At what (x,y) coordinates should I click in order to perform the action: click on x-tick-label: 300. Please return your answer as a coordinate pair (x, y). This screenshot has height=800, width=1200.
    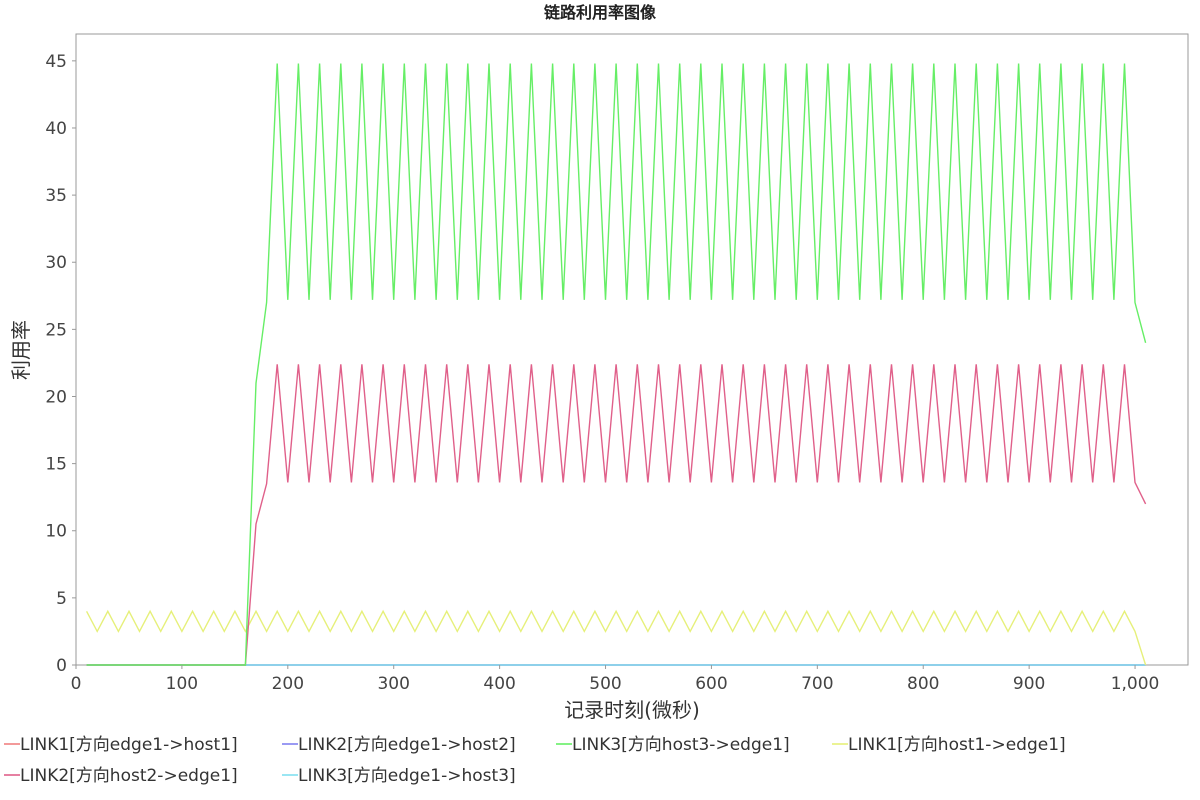
    Looking at the image, I should click on (393, 684).